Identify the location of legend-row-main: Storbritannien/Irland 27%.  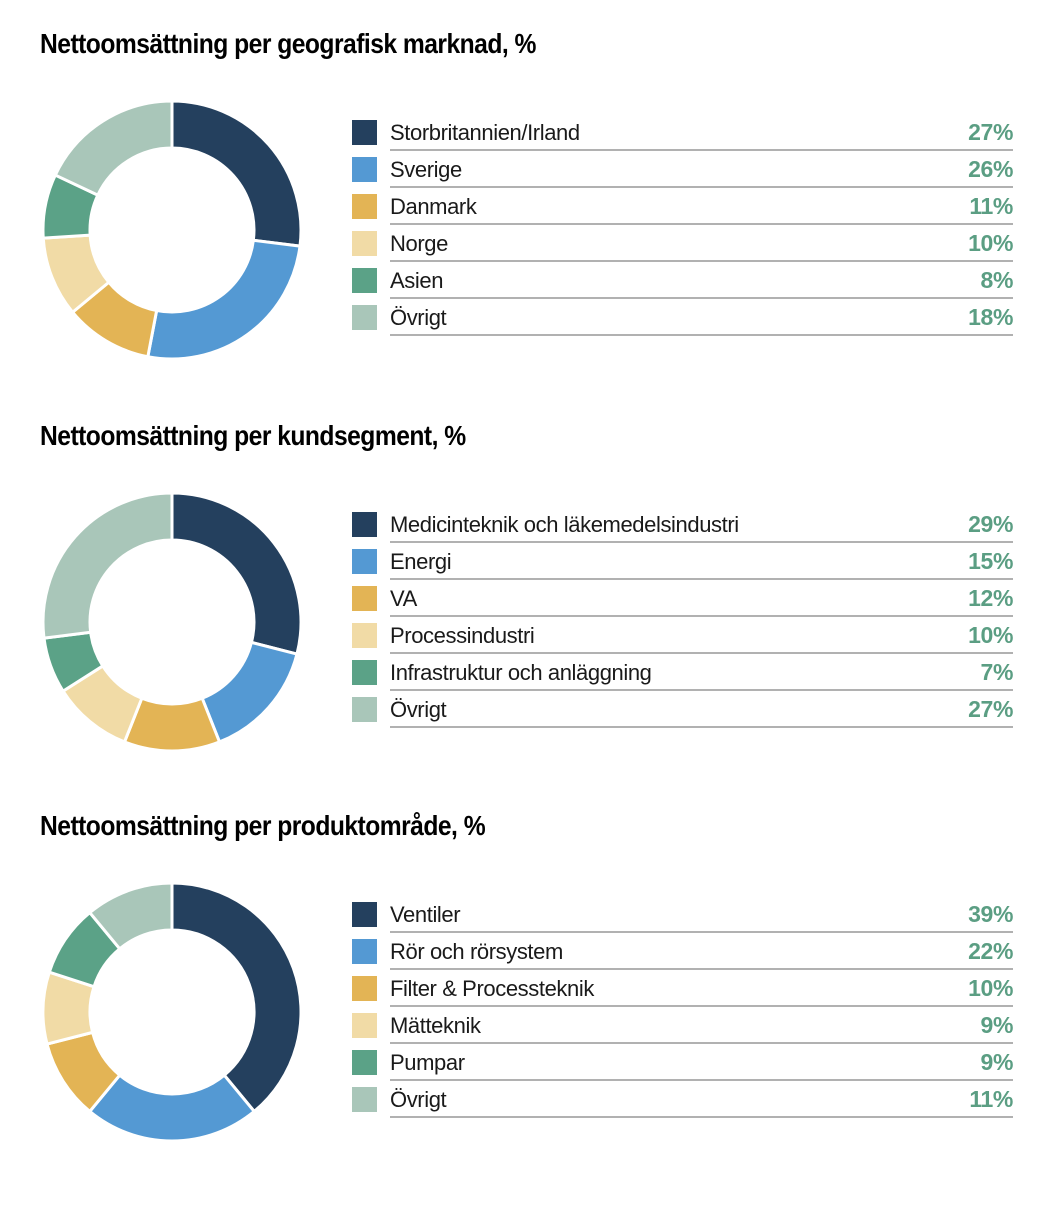
(701, 132).